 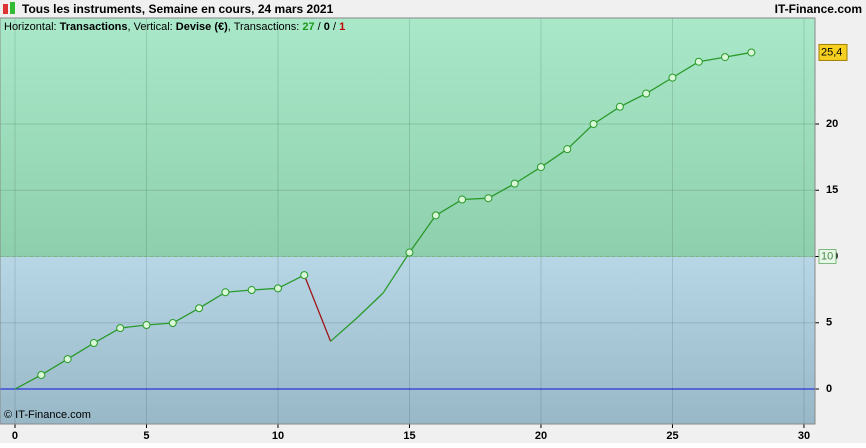 What do you see at coordinates (829, 389) in the screenshot?
I see `y-tick-label: 0` at bounding box center [829, 389].